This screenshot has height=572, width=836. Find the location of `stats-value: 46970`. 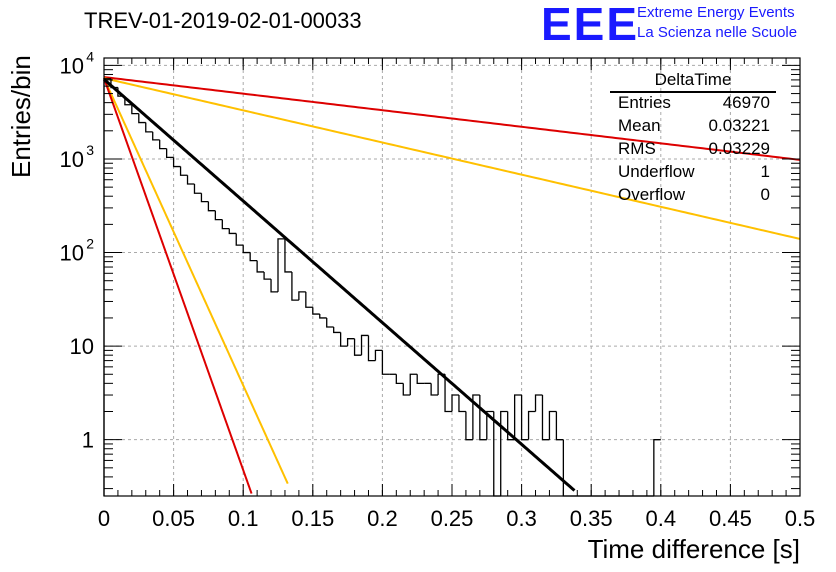

stats-value: 46970 is located at coordinates (746, 102).